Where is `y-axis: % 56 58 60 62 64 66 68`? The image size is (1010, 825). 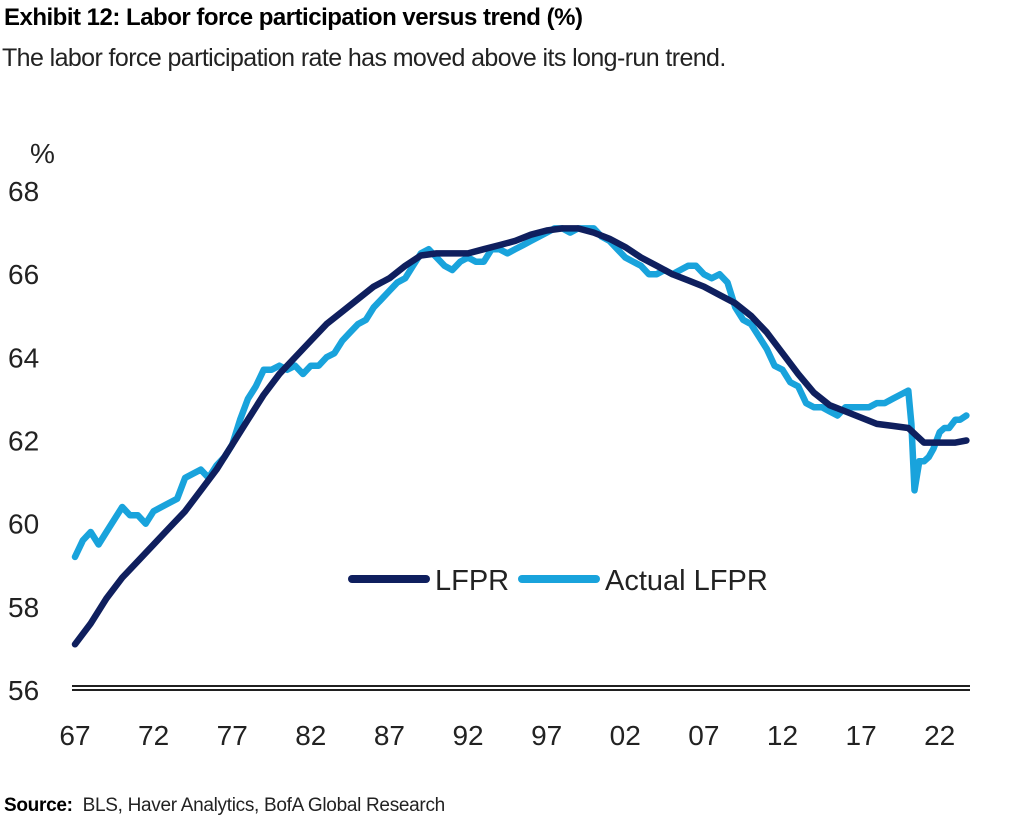 y-axis: % 56 58 60 62 64 66 68 is located at coordinates (31, 422).